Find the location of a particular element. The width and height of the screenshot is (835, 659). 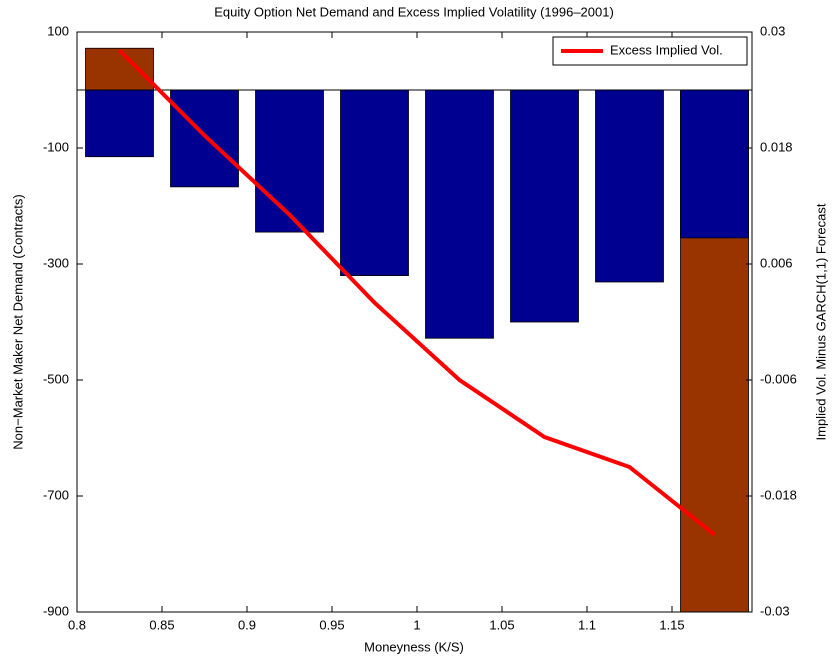

y2-tick-label: 0.006 is located at coordinates (776, 262).